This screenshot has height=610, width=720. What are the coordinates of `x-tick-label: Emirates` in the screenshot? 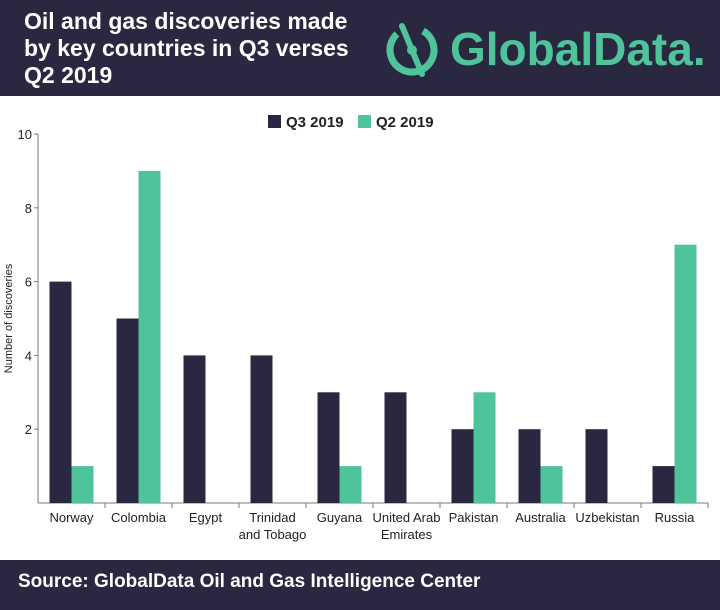 It's located at (407, 534).